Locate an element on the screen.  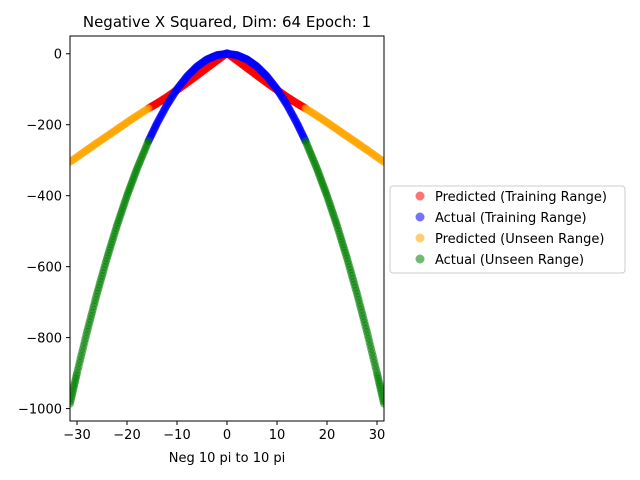
y-tick-label: −600 is located at coordinates (44, 268).